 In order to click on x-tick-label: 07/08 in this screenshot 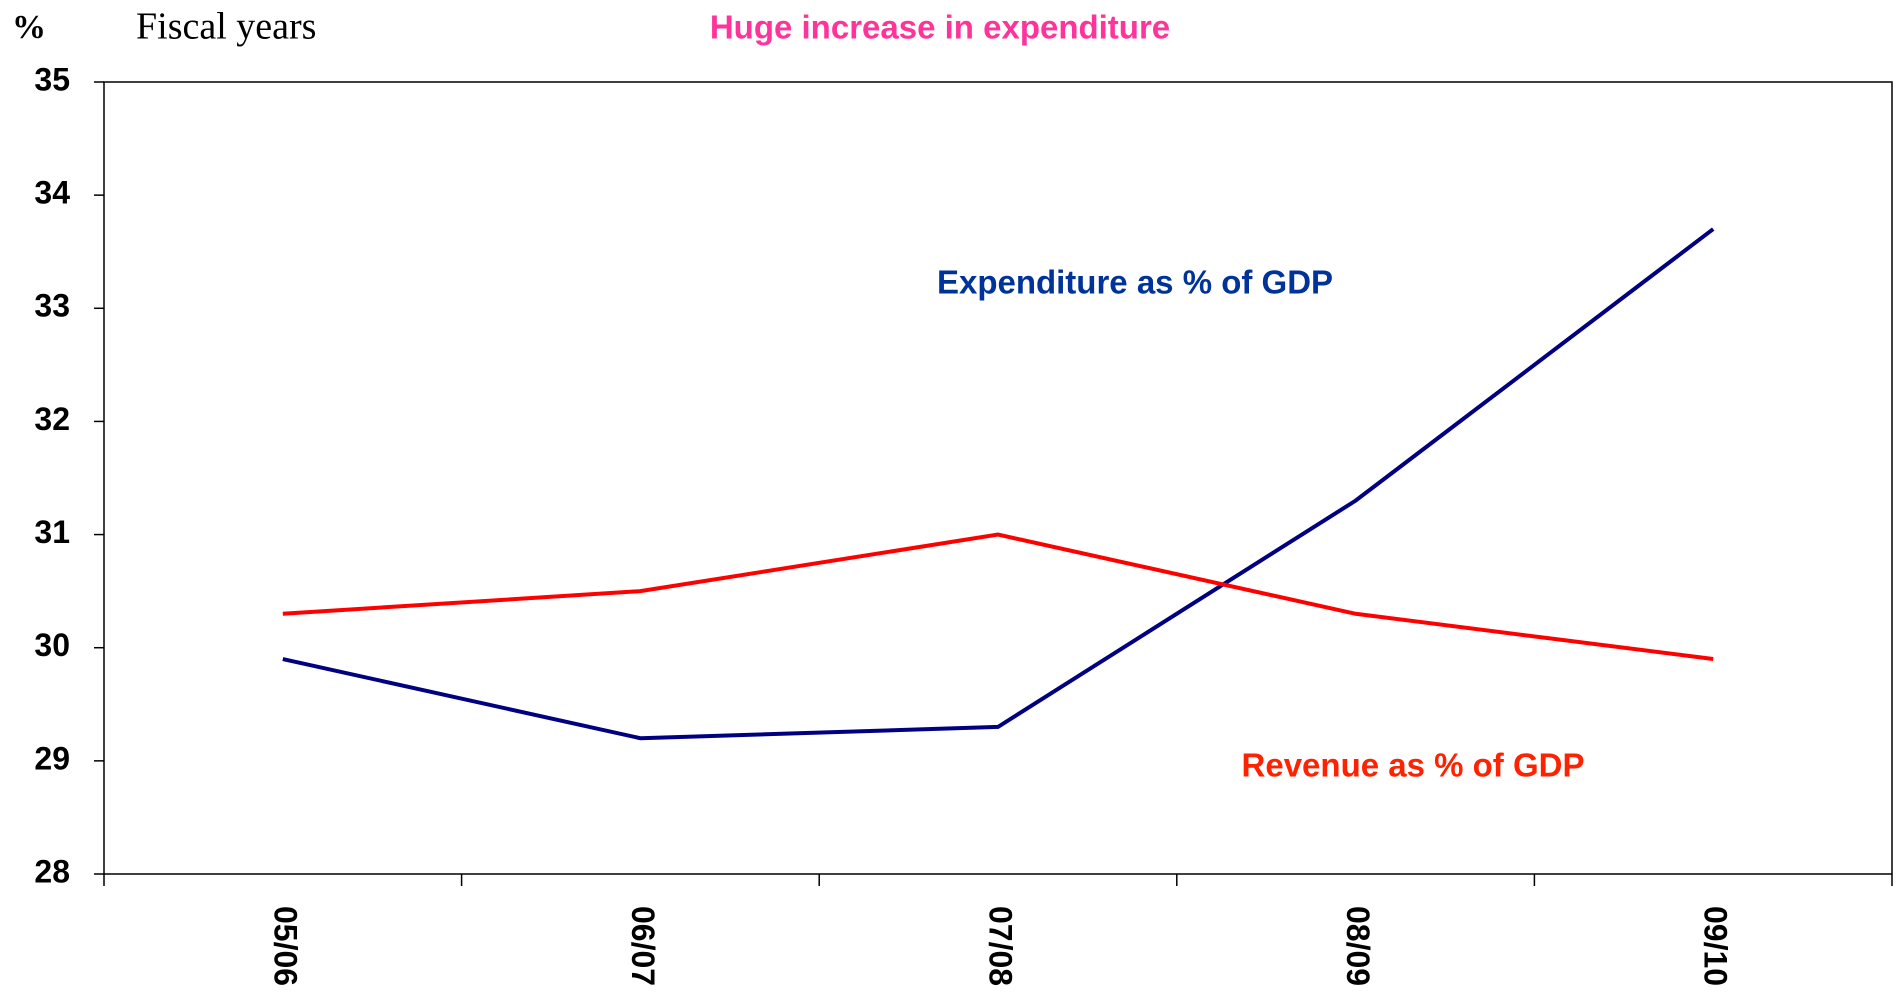, I will do `click(1001, 946)`.